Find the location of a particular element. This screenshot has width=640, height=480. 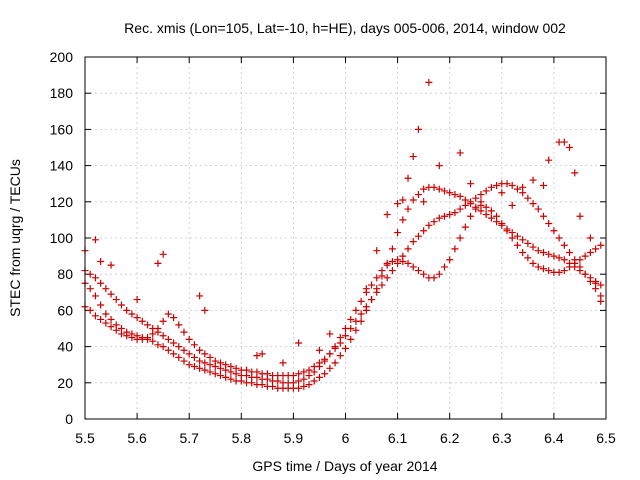

x-tick-label: 5.6 is located at coordinates (137, 438).